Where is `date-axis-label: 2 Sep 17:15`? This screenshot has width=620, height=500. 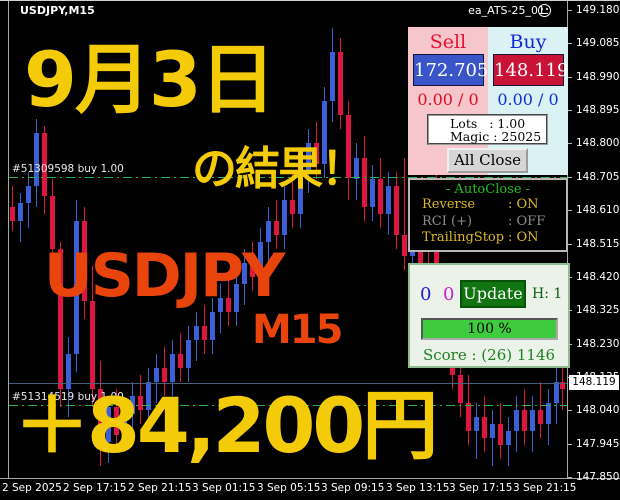 date-axis-label: 2 Sep 17:15 is located at coordinates (95, 488).